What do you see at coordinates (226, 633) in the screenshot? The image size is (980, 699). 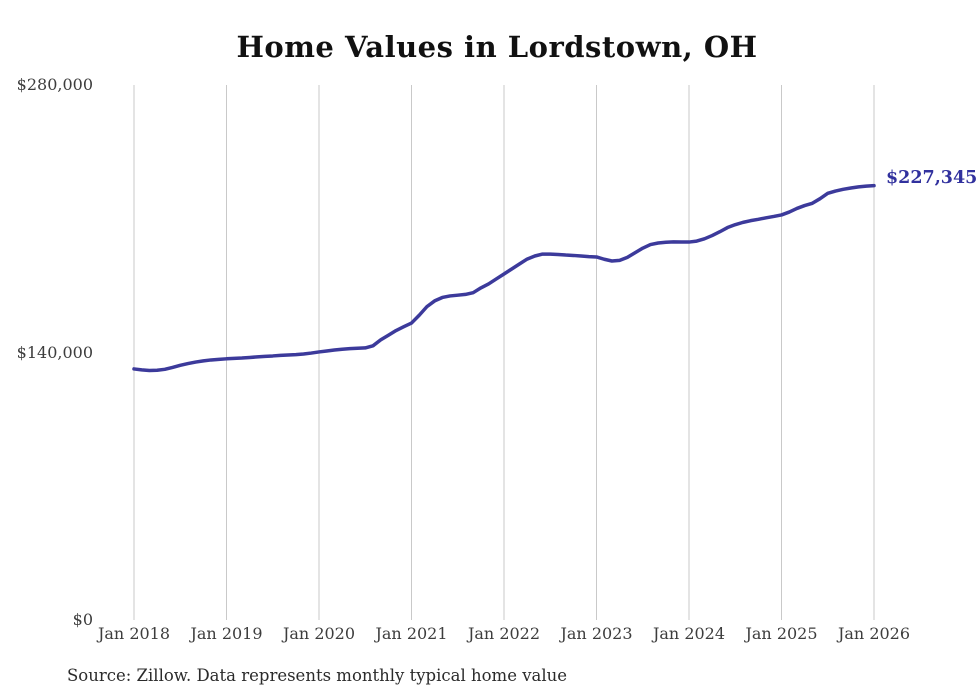 I see `x-tick-label: Jan 2019` at bounding box center [226, 633].